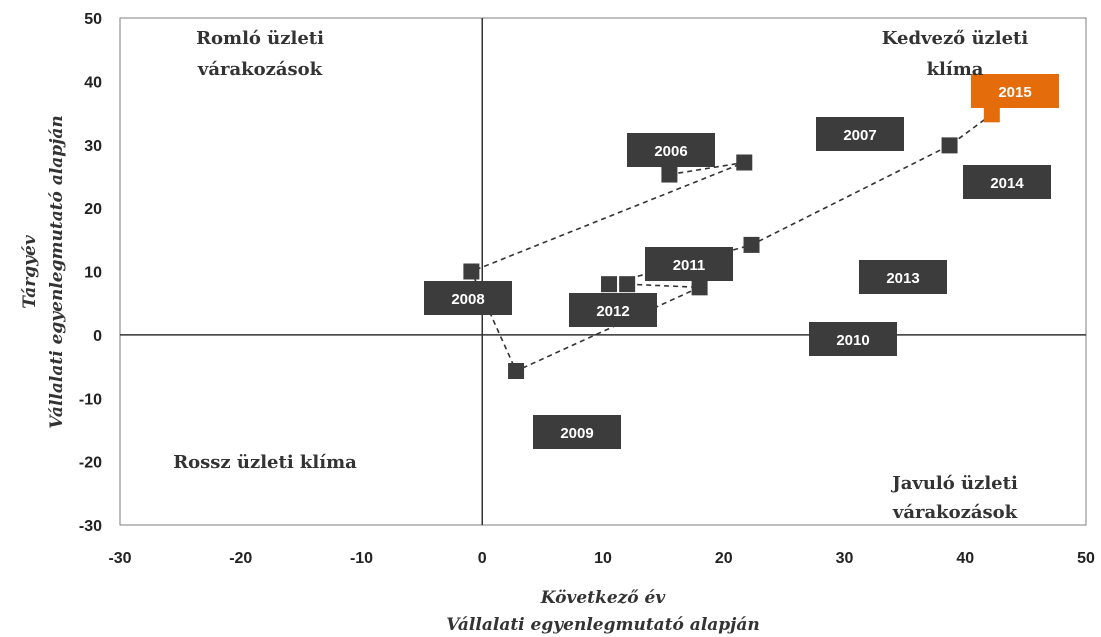 The width and height of the screenshot is (1101, 637). What do you see at coordinates (93, 19) in the screenshot?
I see `y-tick-label: 50` at bounding box center [93, 19].